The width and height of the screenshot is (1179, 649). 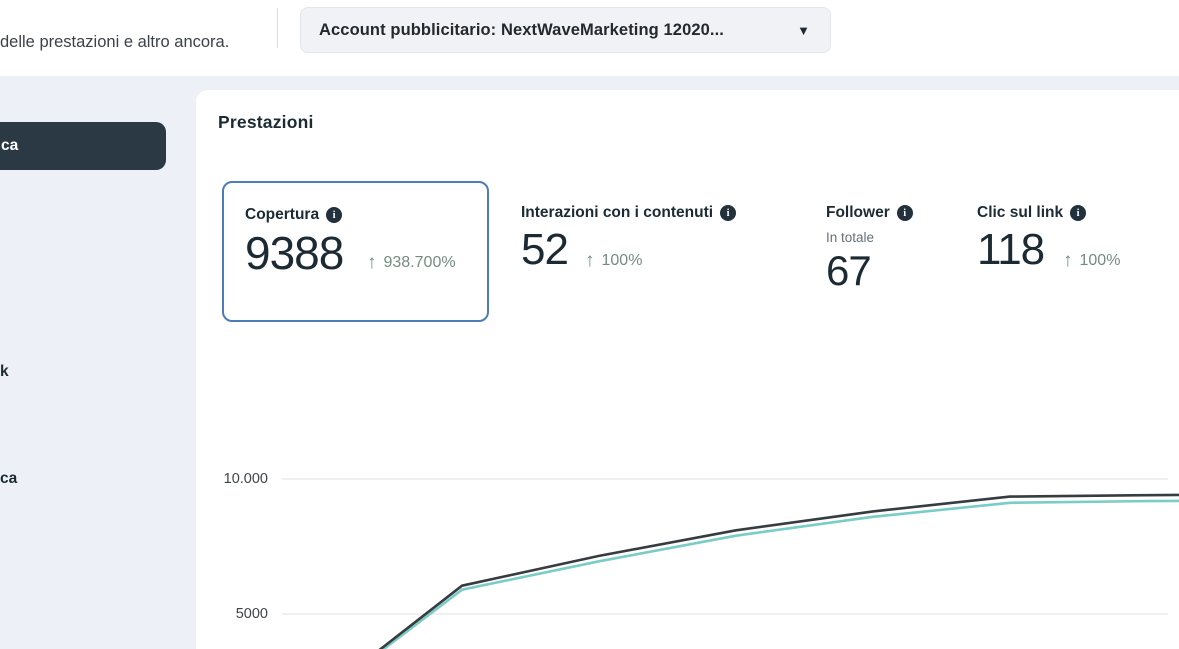 What do you see at coordinates (661, 251) in the screenshot?
I see `metric-card-interazioni: Interazioni con i contenuti i 52 ↑ 100%` at bounding box center [661, 251].